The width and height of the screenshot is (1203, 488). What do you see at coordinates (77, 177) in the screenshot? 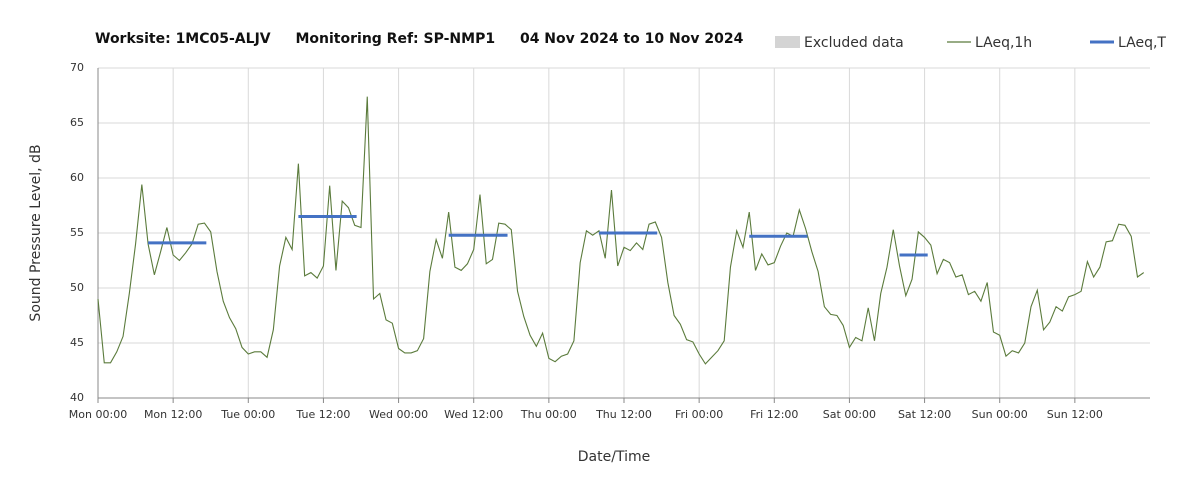
I see `y-tick-label: 60` at bounding box center [77, 177].